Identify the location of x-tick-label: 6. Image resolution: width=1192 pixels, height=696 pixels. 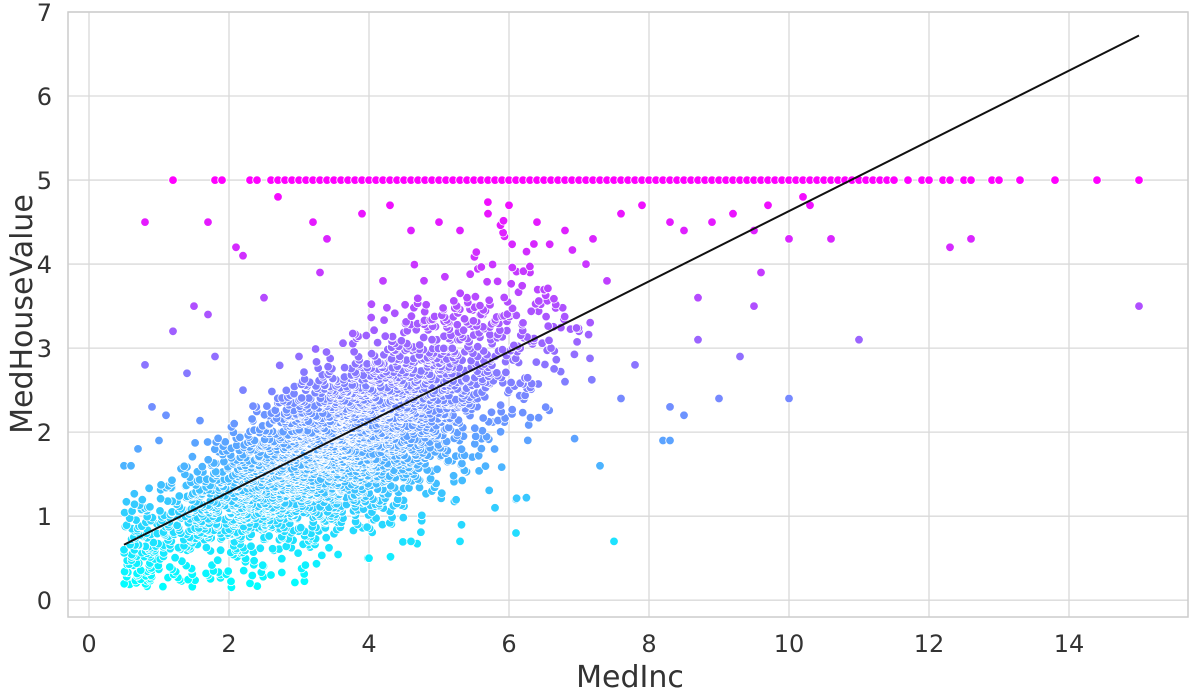
(508, 644).